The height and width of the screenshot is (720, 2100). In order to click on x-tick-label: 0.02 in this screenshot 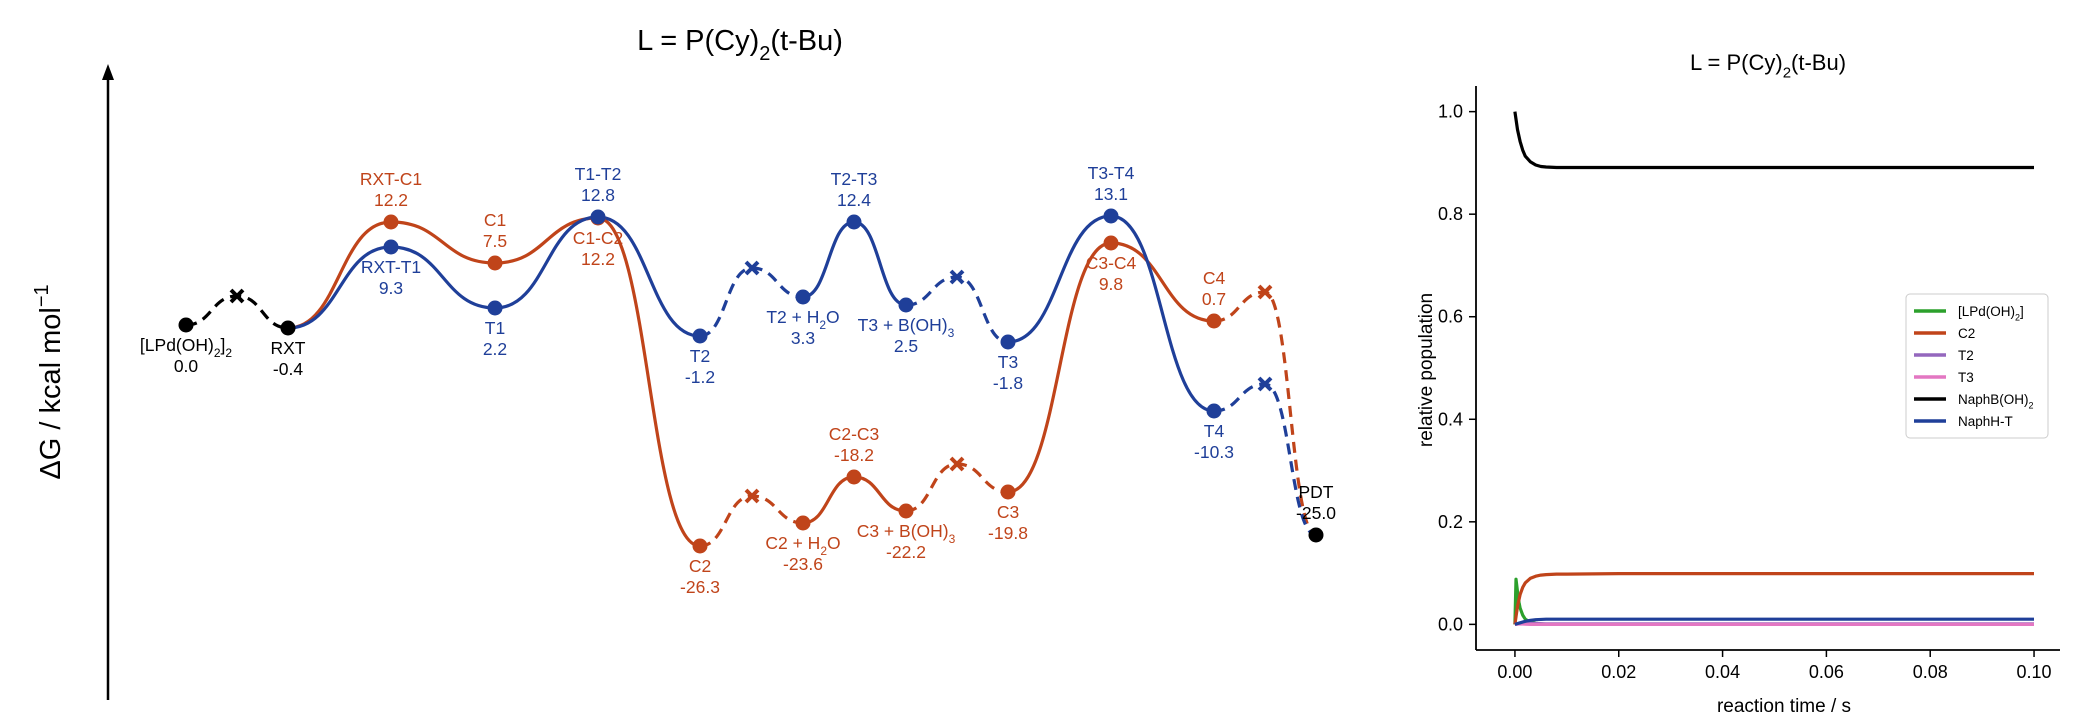, I will do `click(1618, 672)`.